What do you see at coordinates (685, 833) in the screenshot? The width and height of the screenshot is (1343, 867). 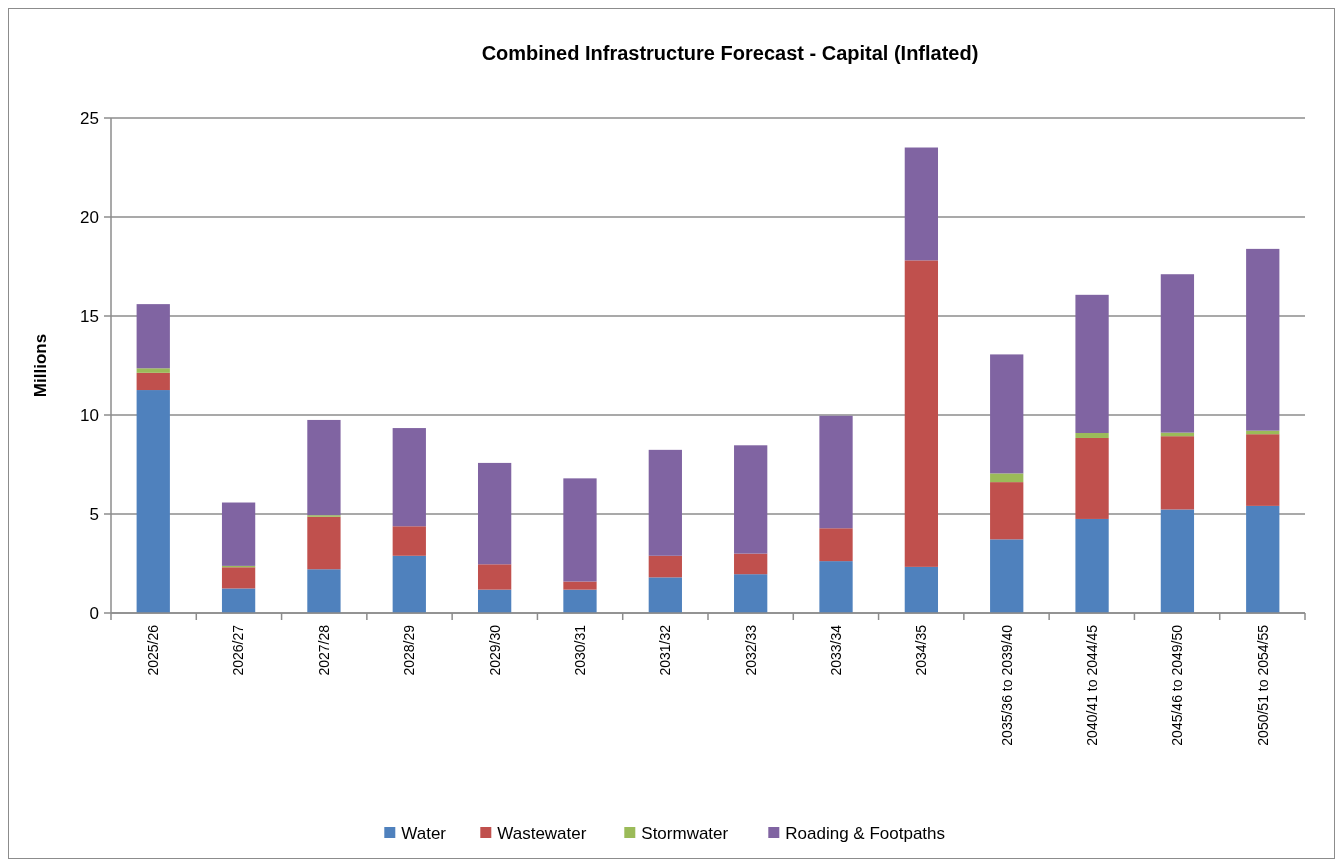 I see `legend-label: Stormwater` at bounding box center [685, 833].